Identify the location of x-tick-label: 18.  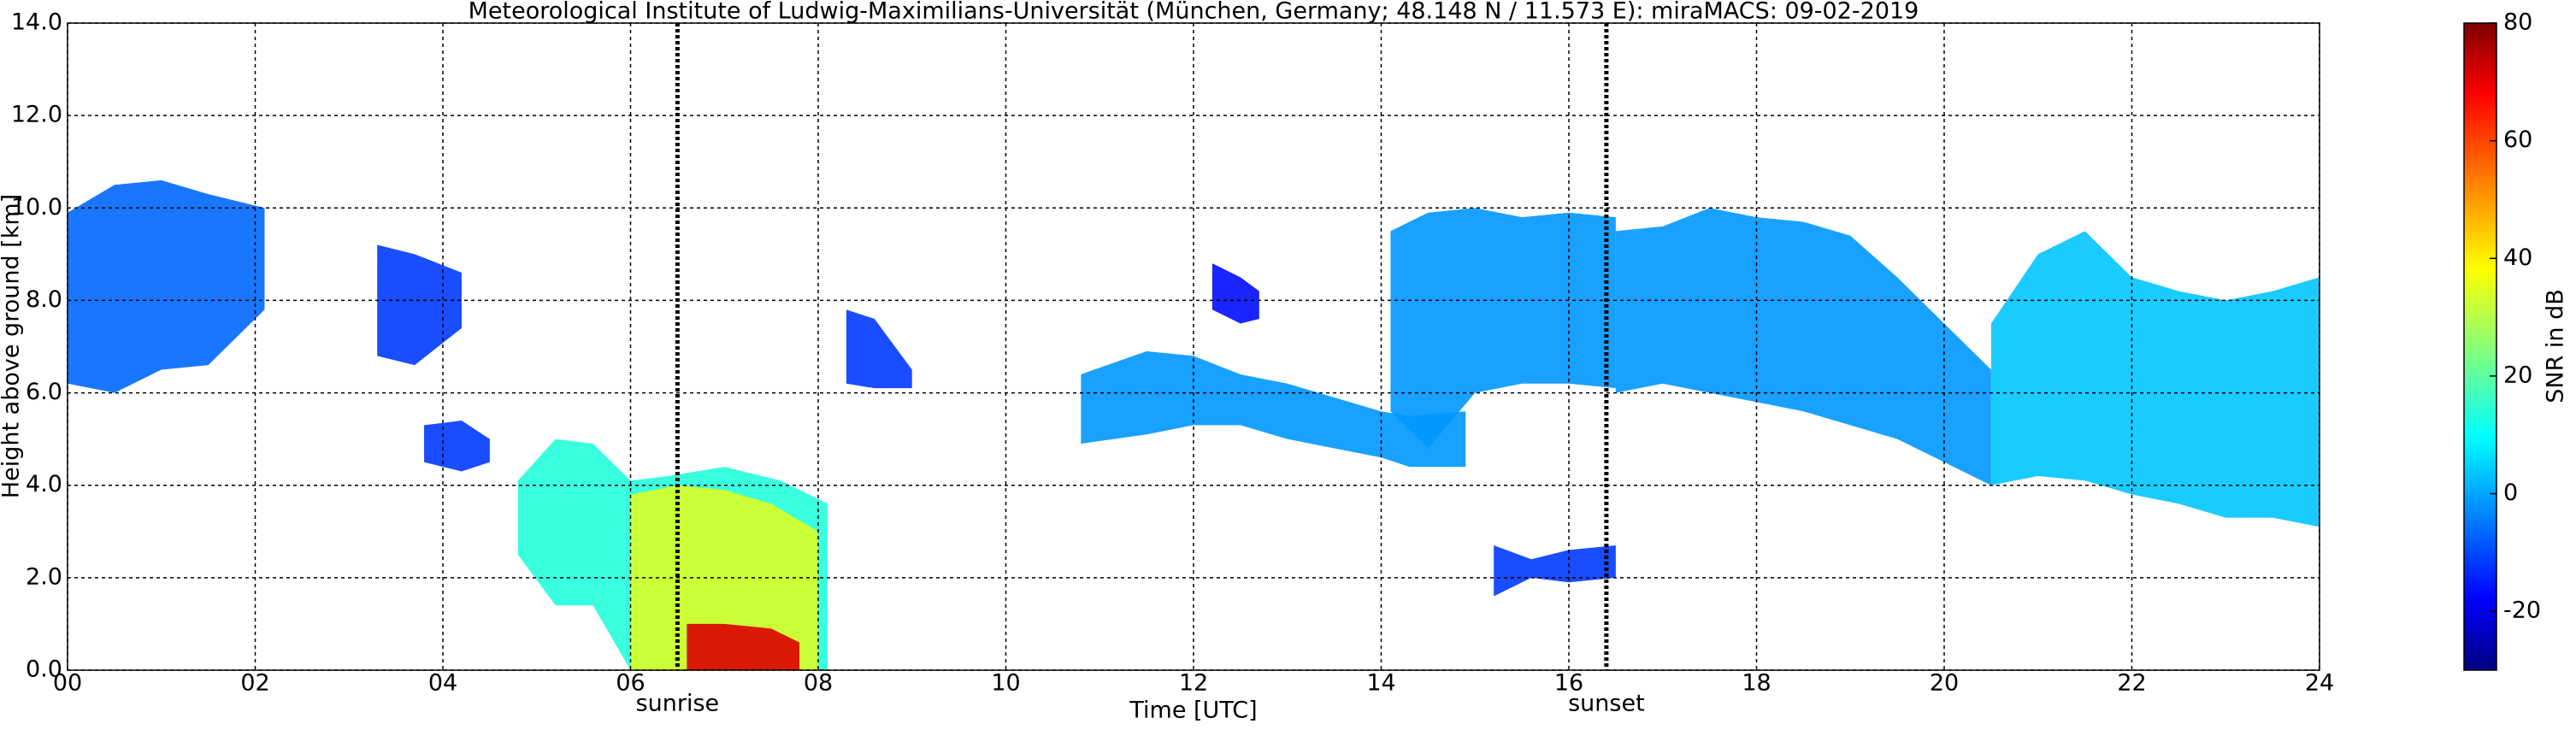
(1757, 683).